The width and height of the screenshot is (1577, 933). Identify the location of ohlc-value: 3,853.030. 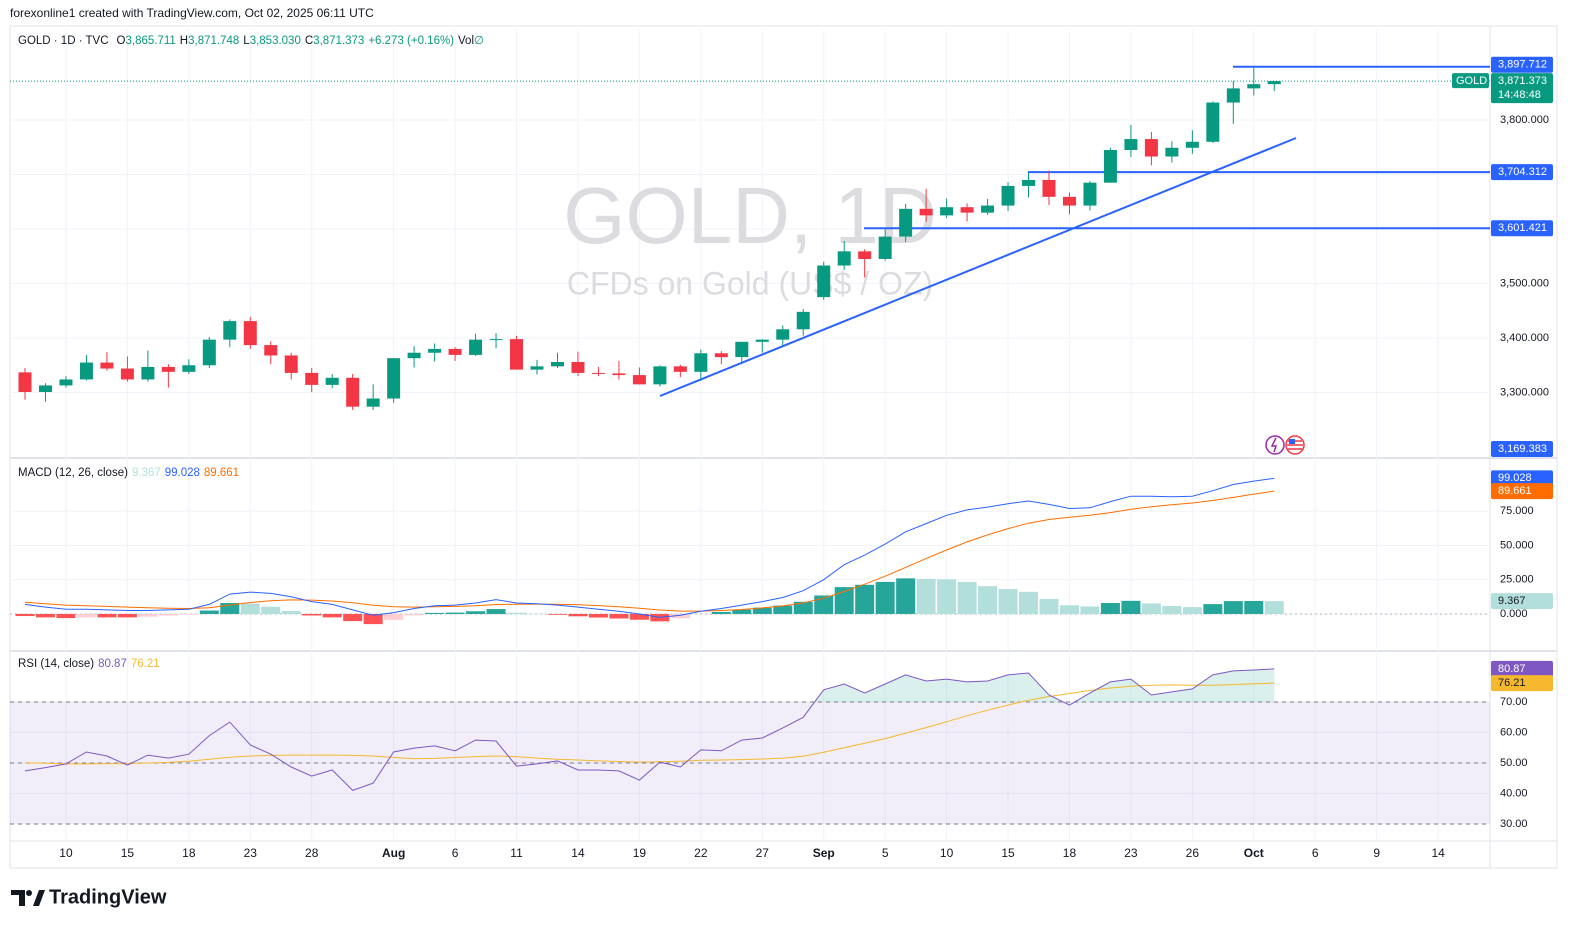
(275, 41).